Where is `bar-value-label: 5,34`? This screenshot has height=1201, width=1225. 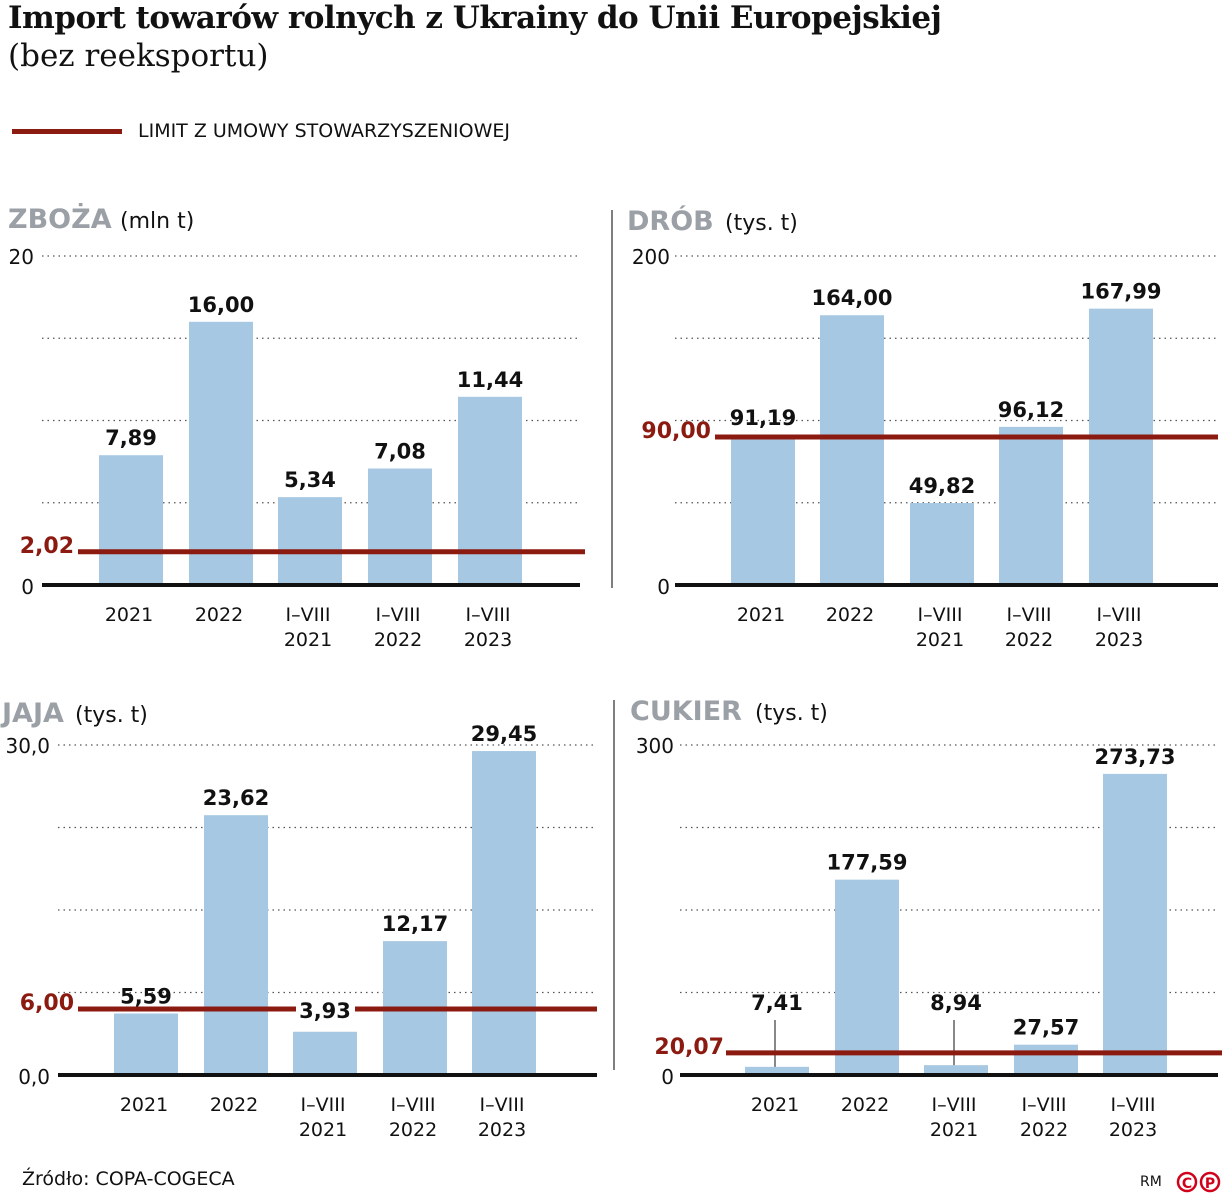
bar-value-label: 5,34 is located at coordinates (310, 480).